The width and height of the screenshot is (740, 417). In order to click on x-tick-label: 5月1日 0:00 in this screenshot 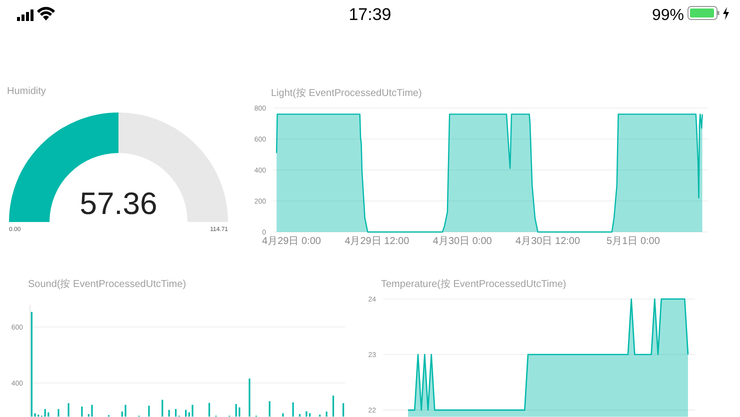, I will do `click(633, 241)`.